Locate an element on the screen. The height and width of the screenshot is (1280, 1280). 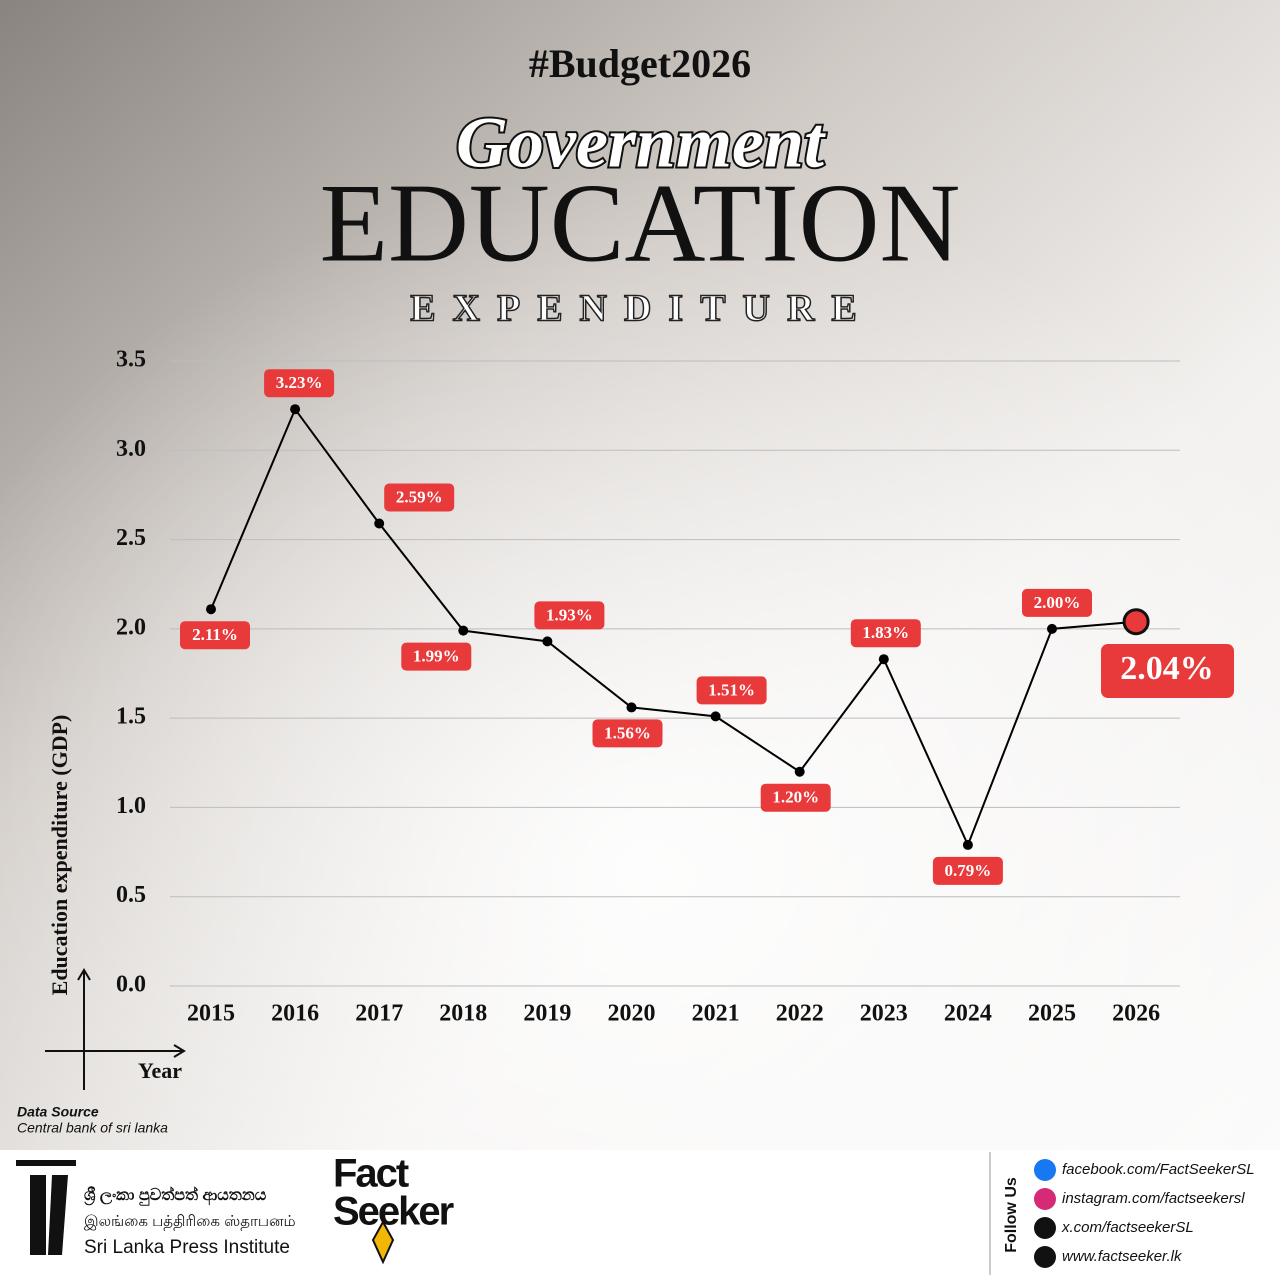
y-tick-label: 3.0 is located at coordinates (131, 449).